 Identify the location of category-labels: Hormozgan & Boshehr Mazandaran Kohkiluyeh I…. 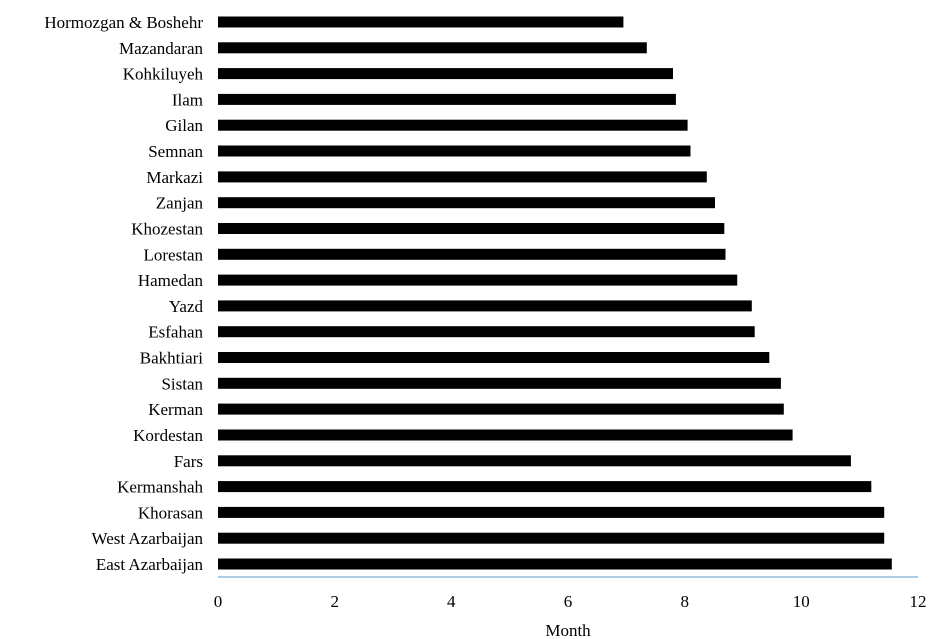
(123, 293).